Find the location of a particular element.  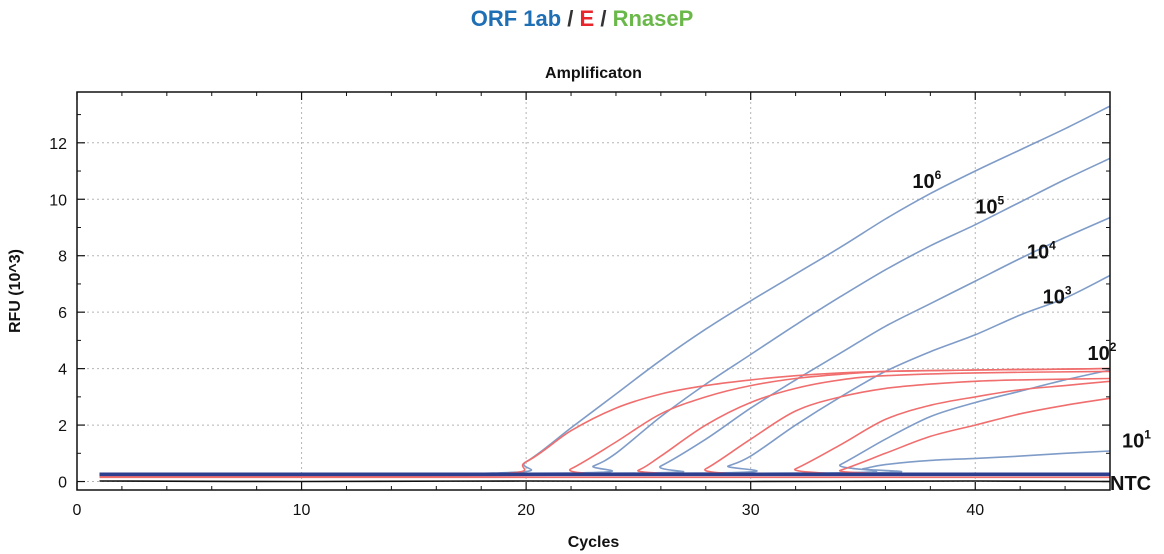

y-axis-title: RFU (10^3) is located at coordinates (15, 291).